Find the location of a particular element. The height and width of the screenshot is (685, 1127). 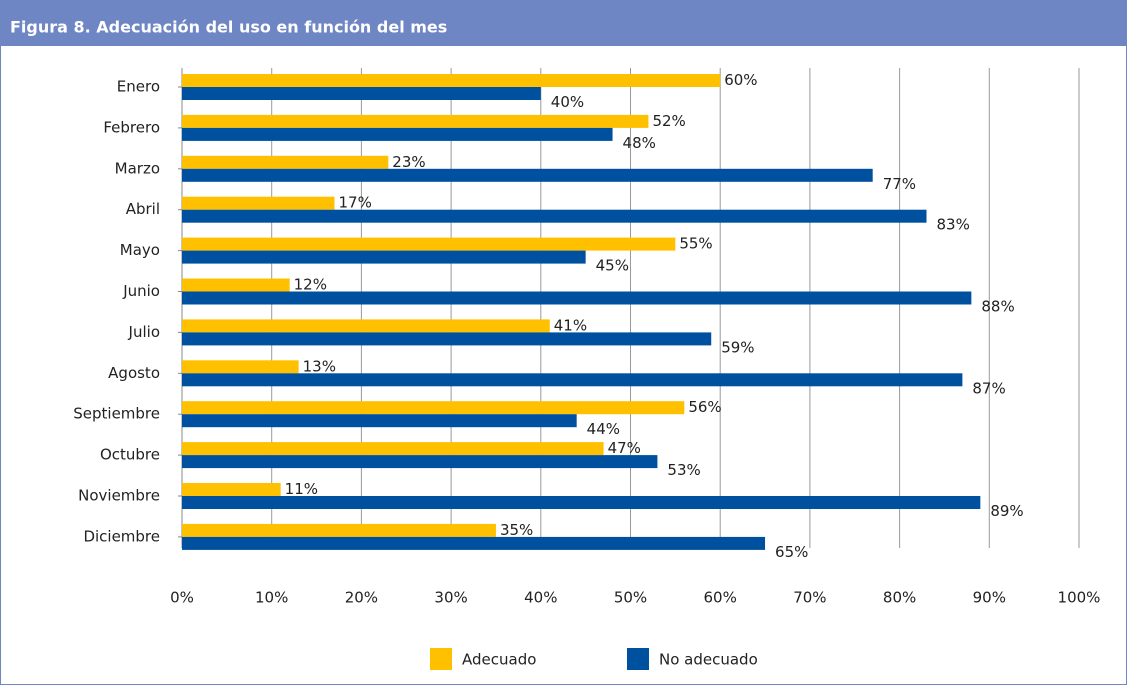

x-tick-label: 40% is located at coordinates (540, 598).